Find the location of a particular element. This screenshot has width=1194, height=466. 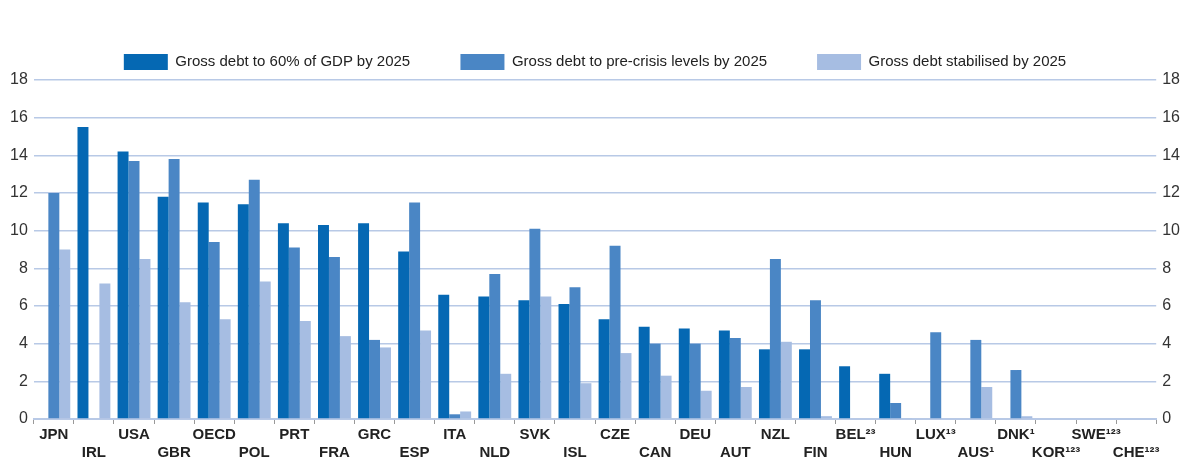

y-tick-label: 16 is located at coordinates (19, 117).